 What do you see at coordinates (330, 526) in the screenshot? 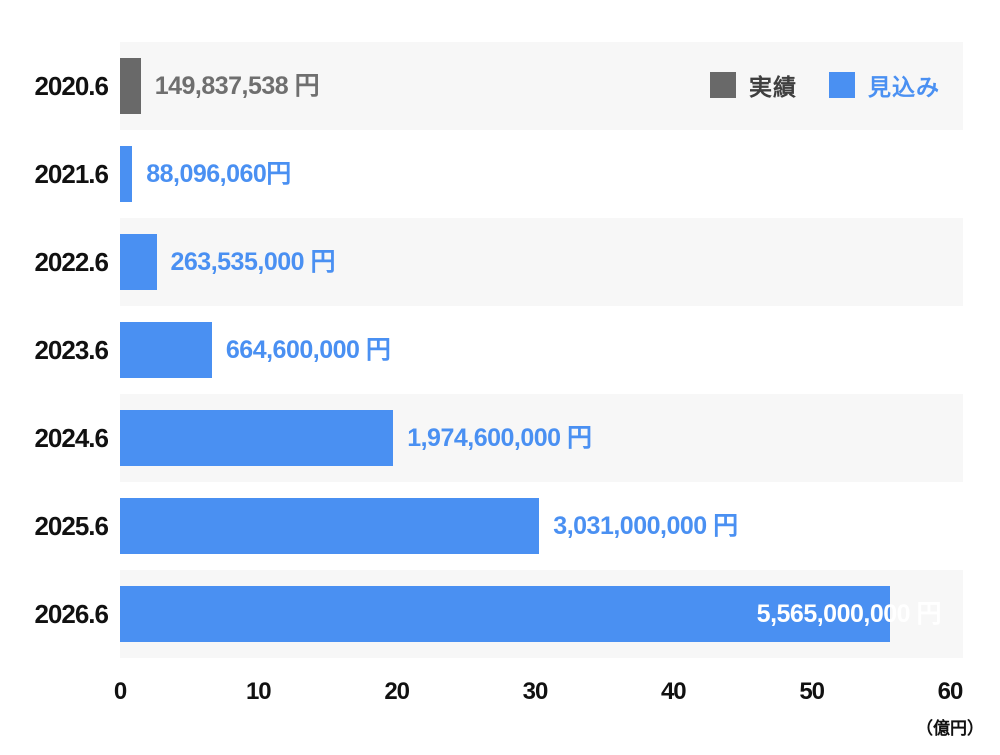
I see `bar-2025.6` at bounding box center [330, 526].